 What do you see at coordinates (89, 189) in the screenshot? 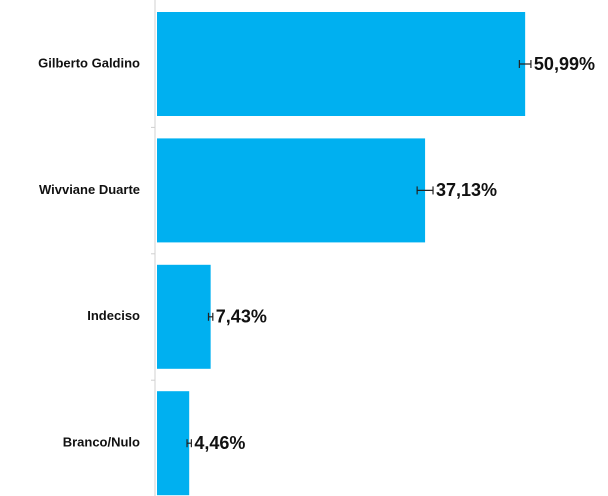
I see `category-label: Wivviane Duarte` at bounding box center [89, 189].